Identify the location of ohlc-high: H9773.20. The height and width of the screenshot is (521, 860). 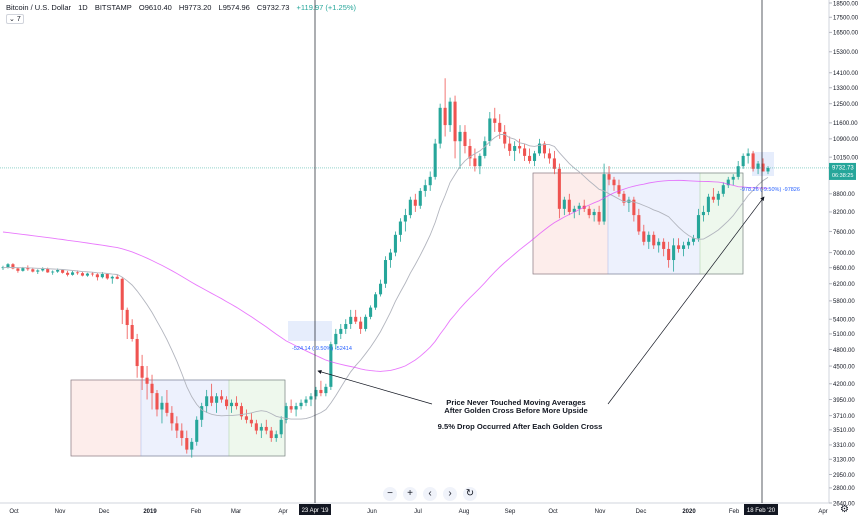
(195, 7).